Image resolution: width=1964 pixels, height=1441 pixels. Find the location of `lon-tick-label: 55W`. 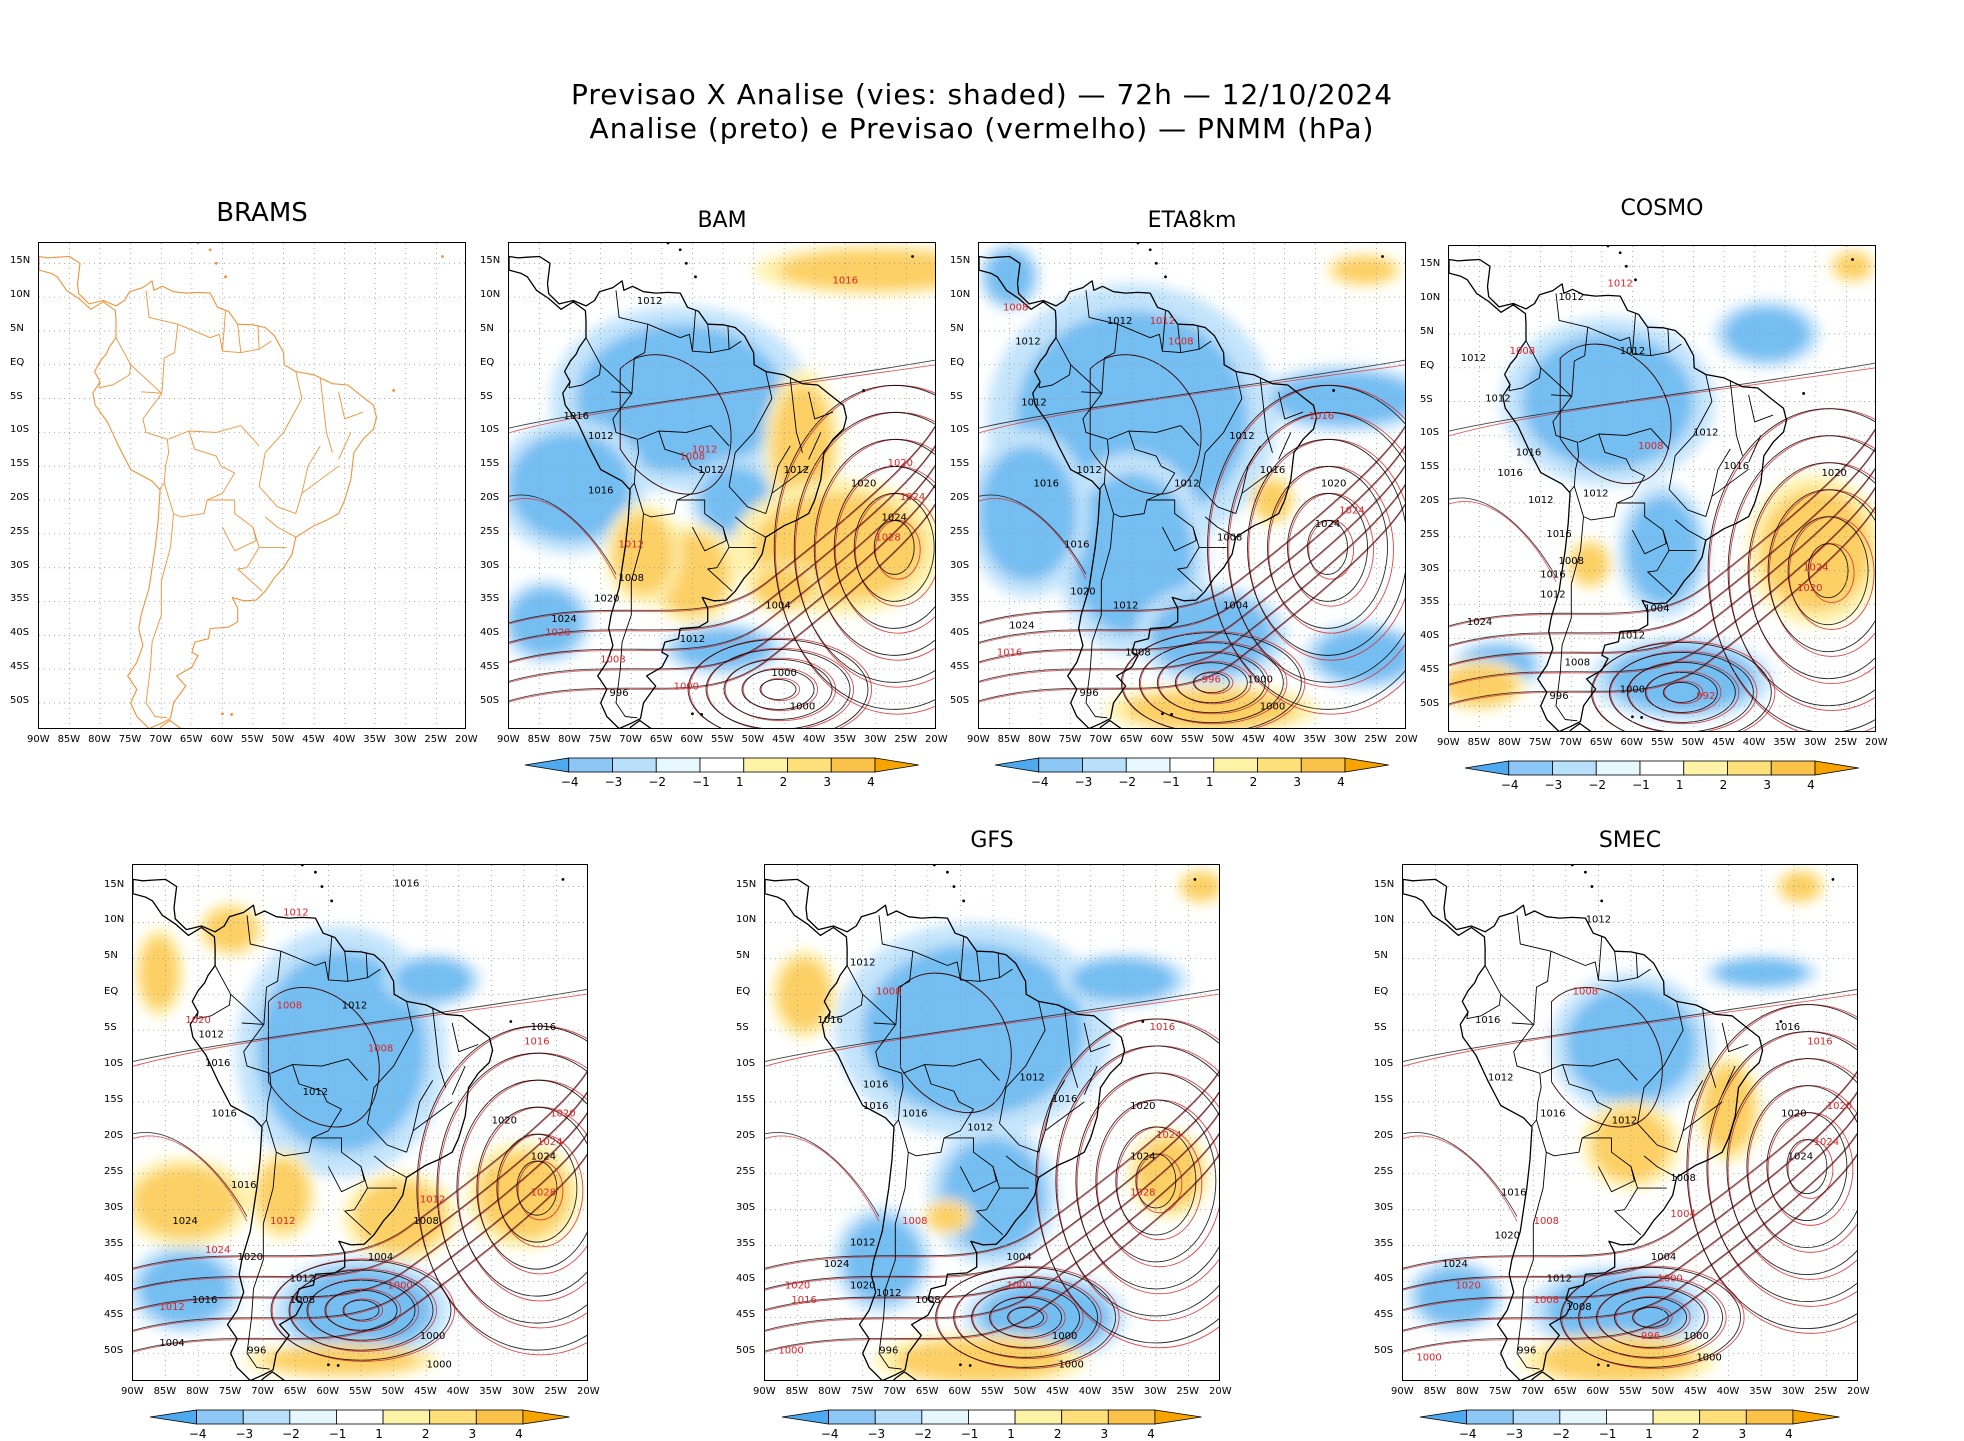

lon-tick-label: 55W is located at coordinates (1192, 739).